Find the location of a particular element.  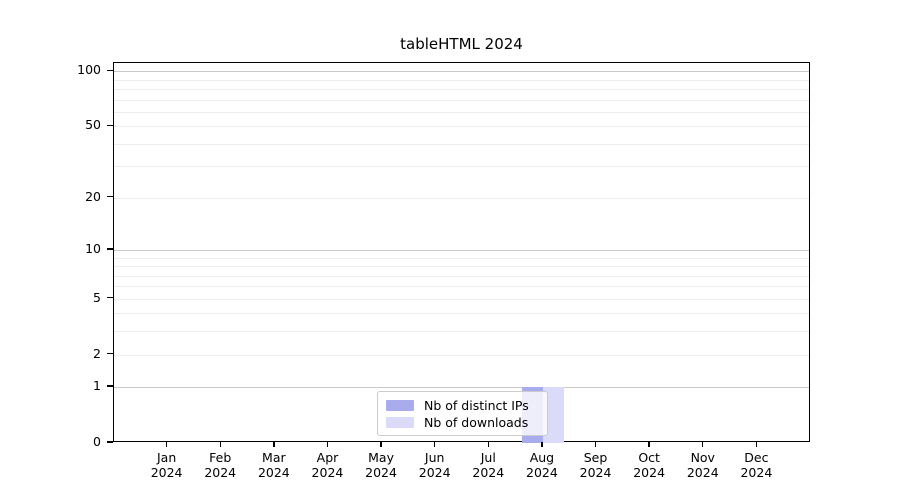

x-tick-label: Sep 2024 is located at coordinates (595, 465).